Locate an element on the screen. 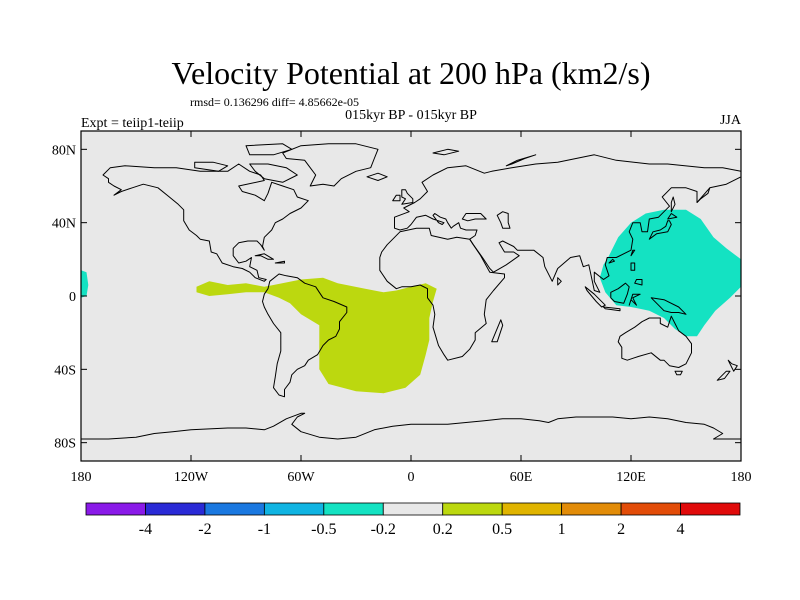  colorbar: -4 -2 -1 -0.5 -0.2 0.2 0.5 1 2 4 is located at coordinates (413, 520).